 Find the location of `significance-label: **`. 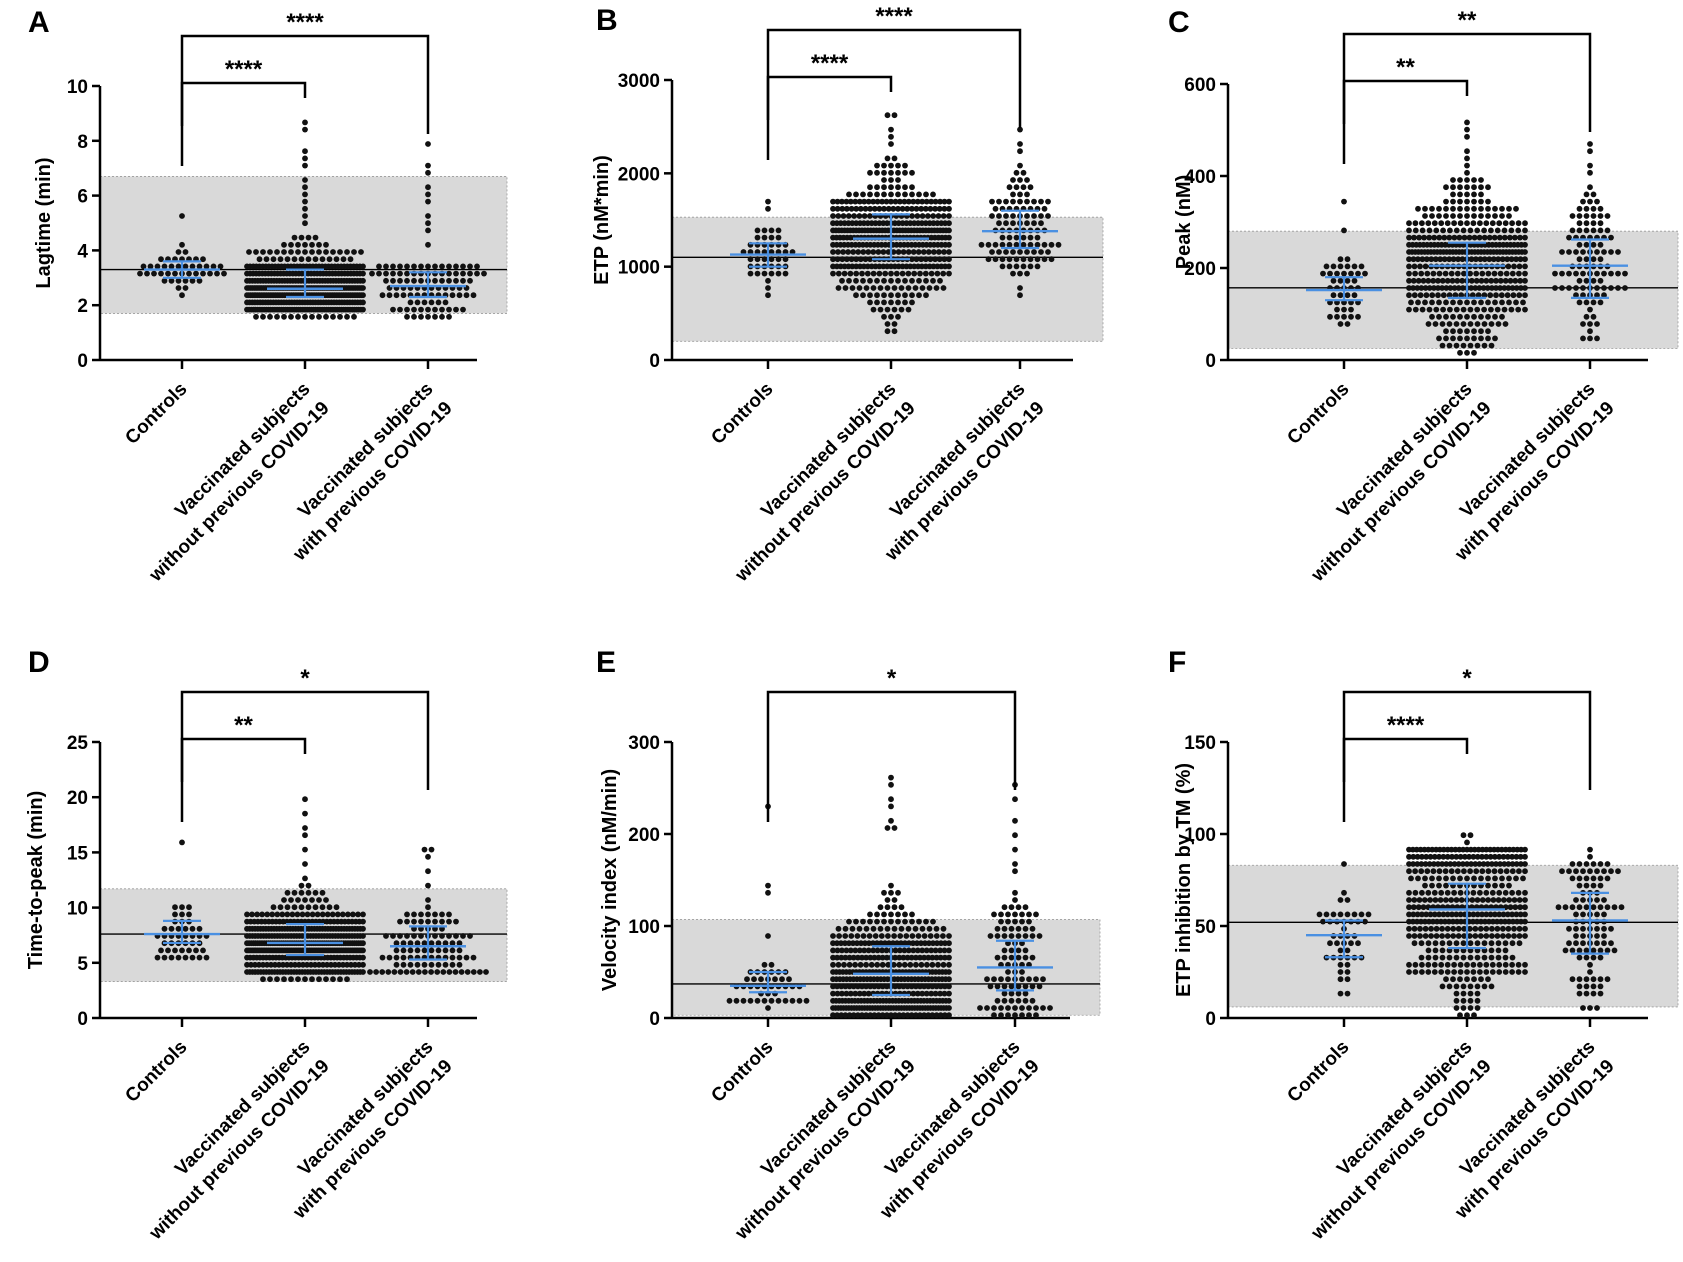

significance-label: ** is located at coordinates (1467, 20).